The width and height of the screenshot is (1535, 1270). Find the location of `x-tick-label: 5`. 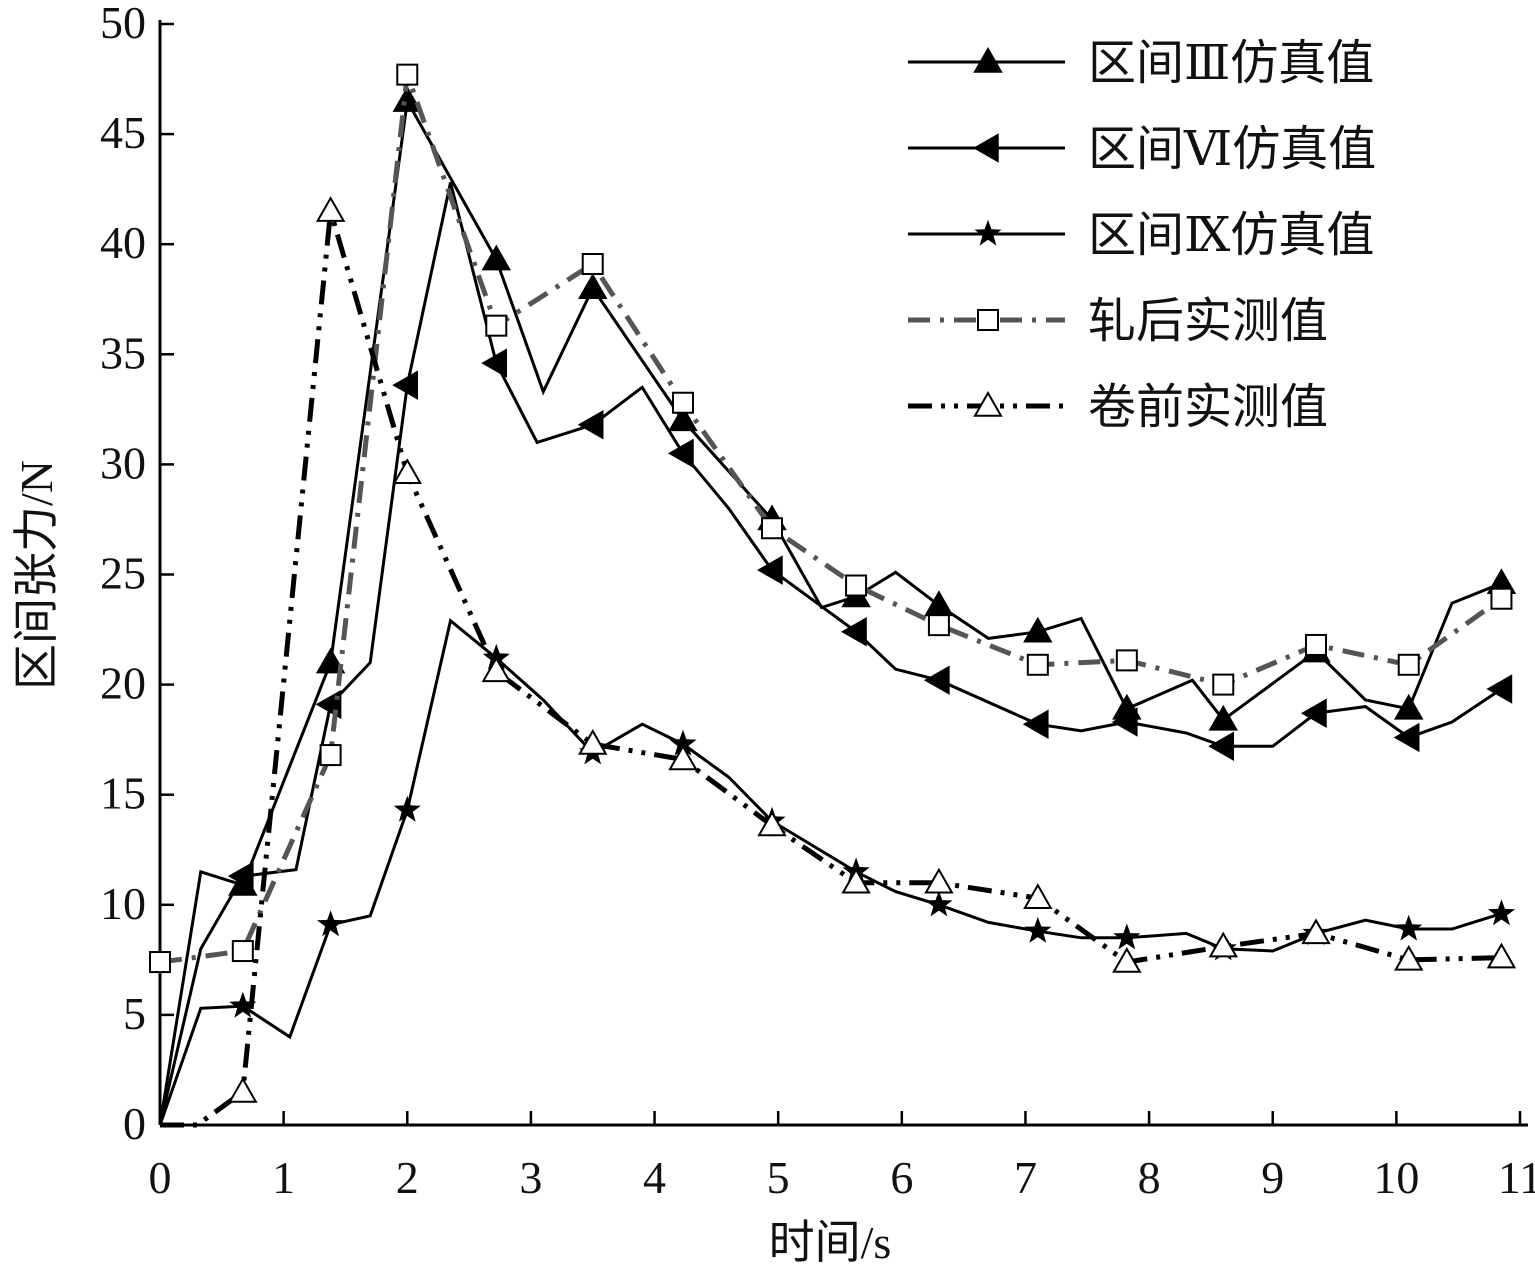

x-tick-label: 5 is located at coordinates (778, 1177).